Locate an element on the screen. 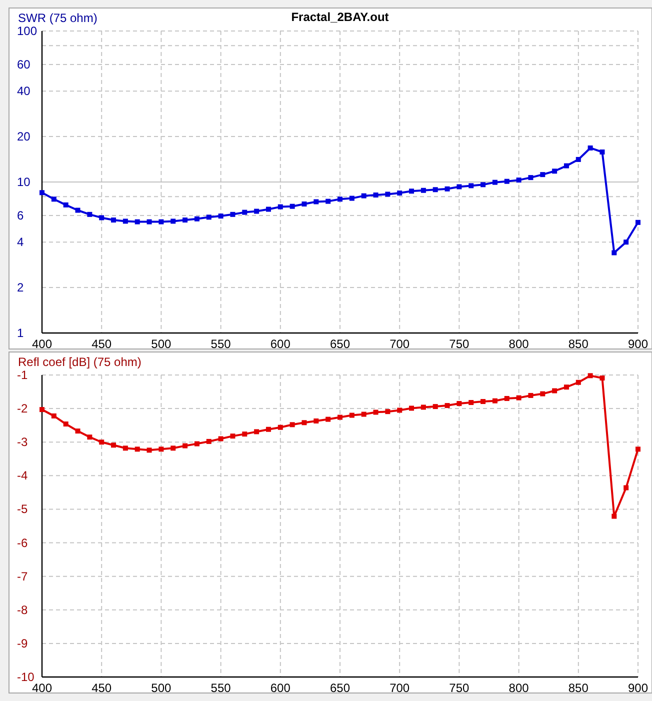  y-tick-label: 100 is located at coordinates (27, 31).